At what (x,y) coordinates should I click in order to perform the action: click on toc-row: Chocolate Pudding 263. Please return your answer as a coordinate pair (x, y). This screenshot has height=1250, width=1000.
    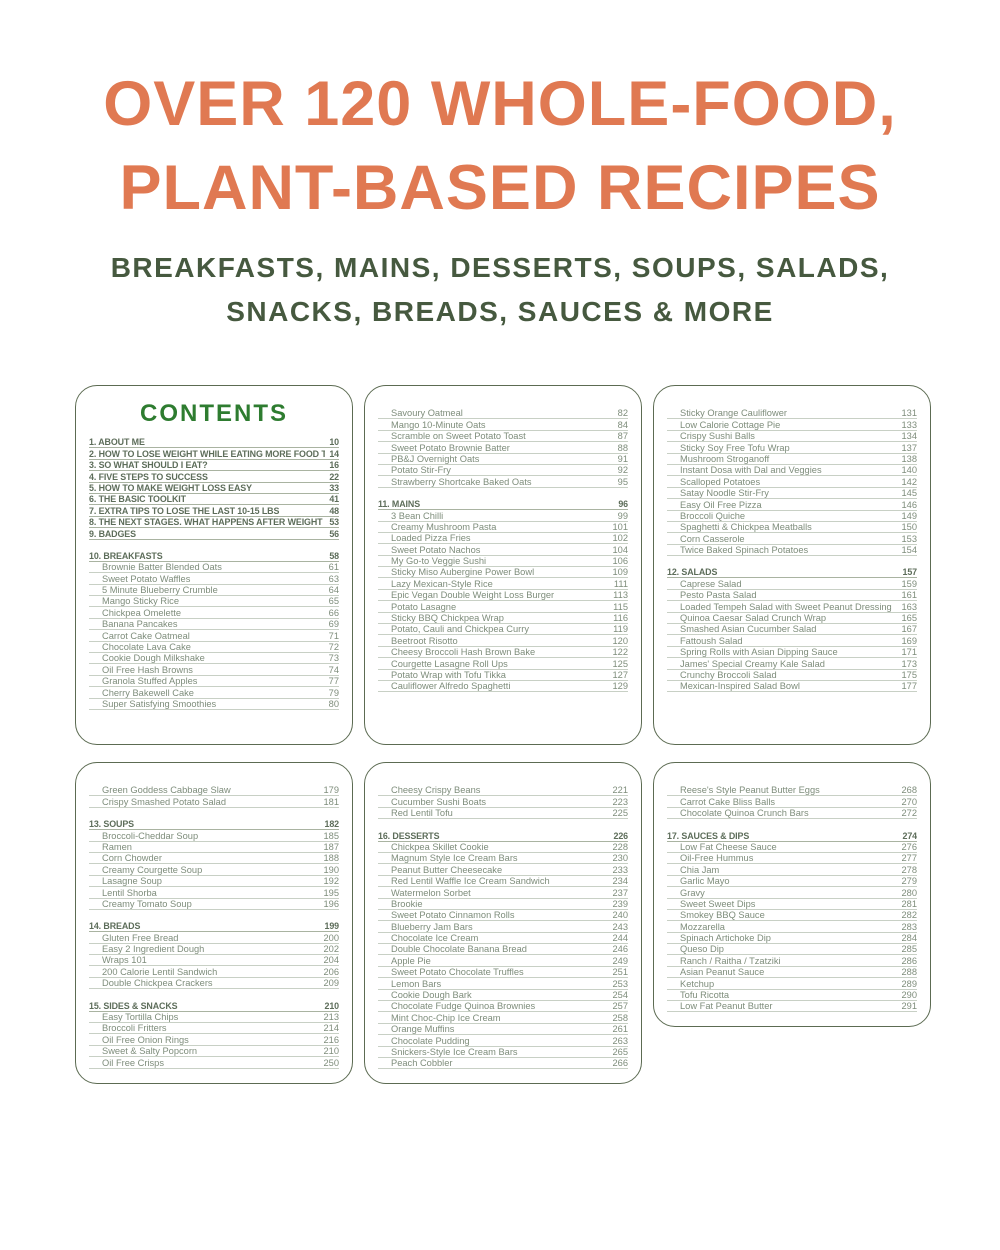
    Looking at the image, I should click on (503, 1041).